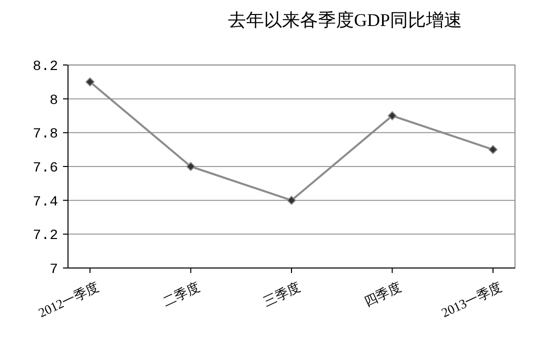 This screenshot has height=345, width=550. What do you see at coordinates (45, 236) in the screenshot?
I see `y-tick-label: 7.2` at bounding box center [45, 236].